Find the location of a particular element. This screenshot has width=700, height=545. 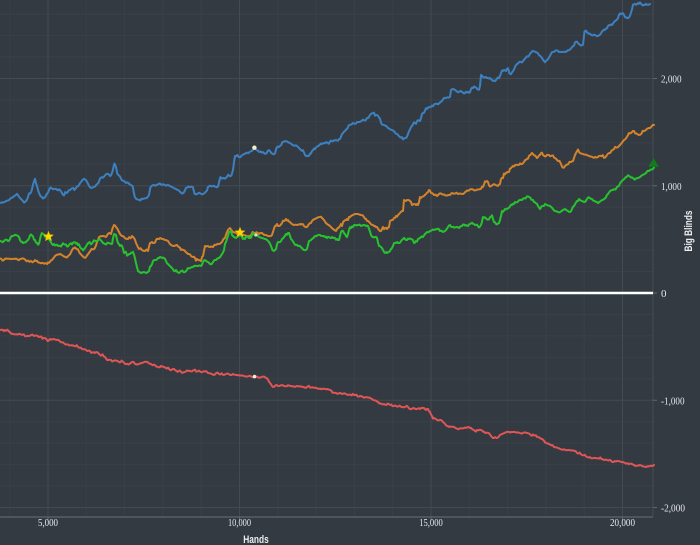

svg-text: 0 is located at coordinates (664, 294).